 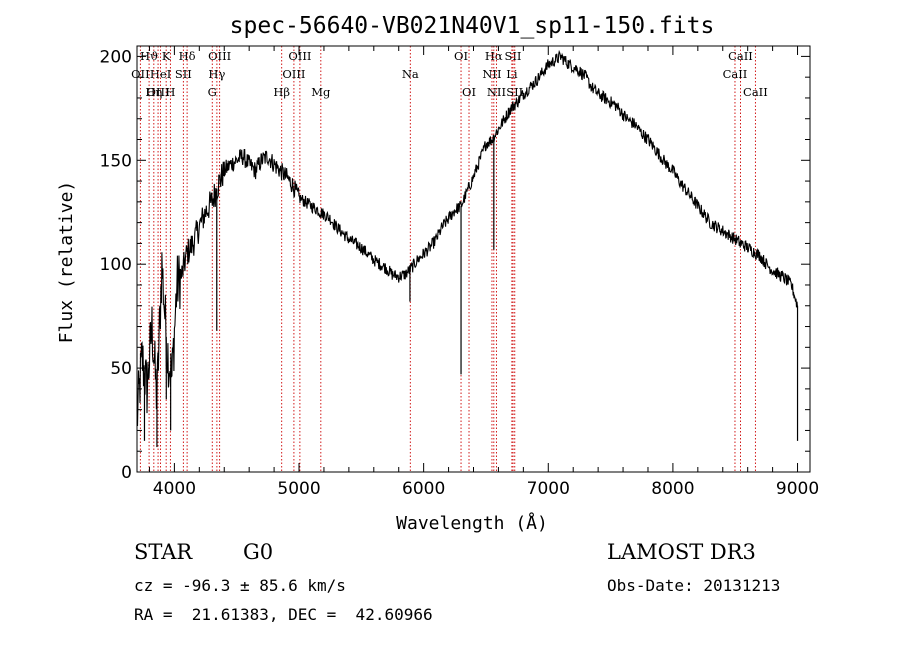 I want to click on spectral-line-label: Hβ, so click(x=281, y=92).